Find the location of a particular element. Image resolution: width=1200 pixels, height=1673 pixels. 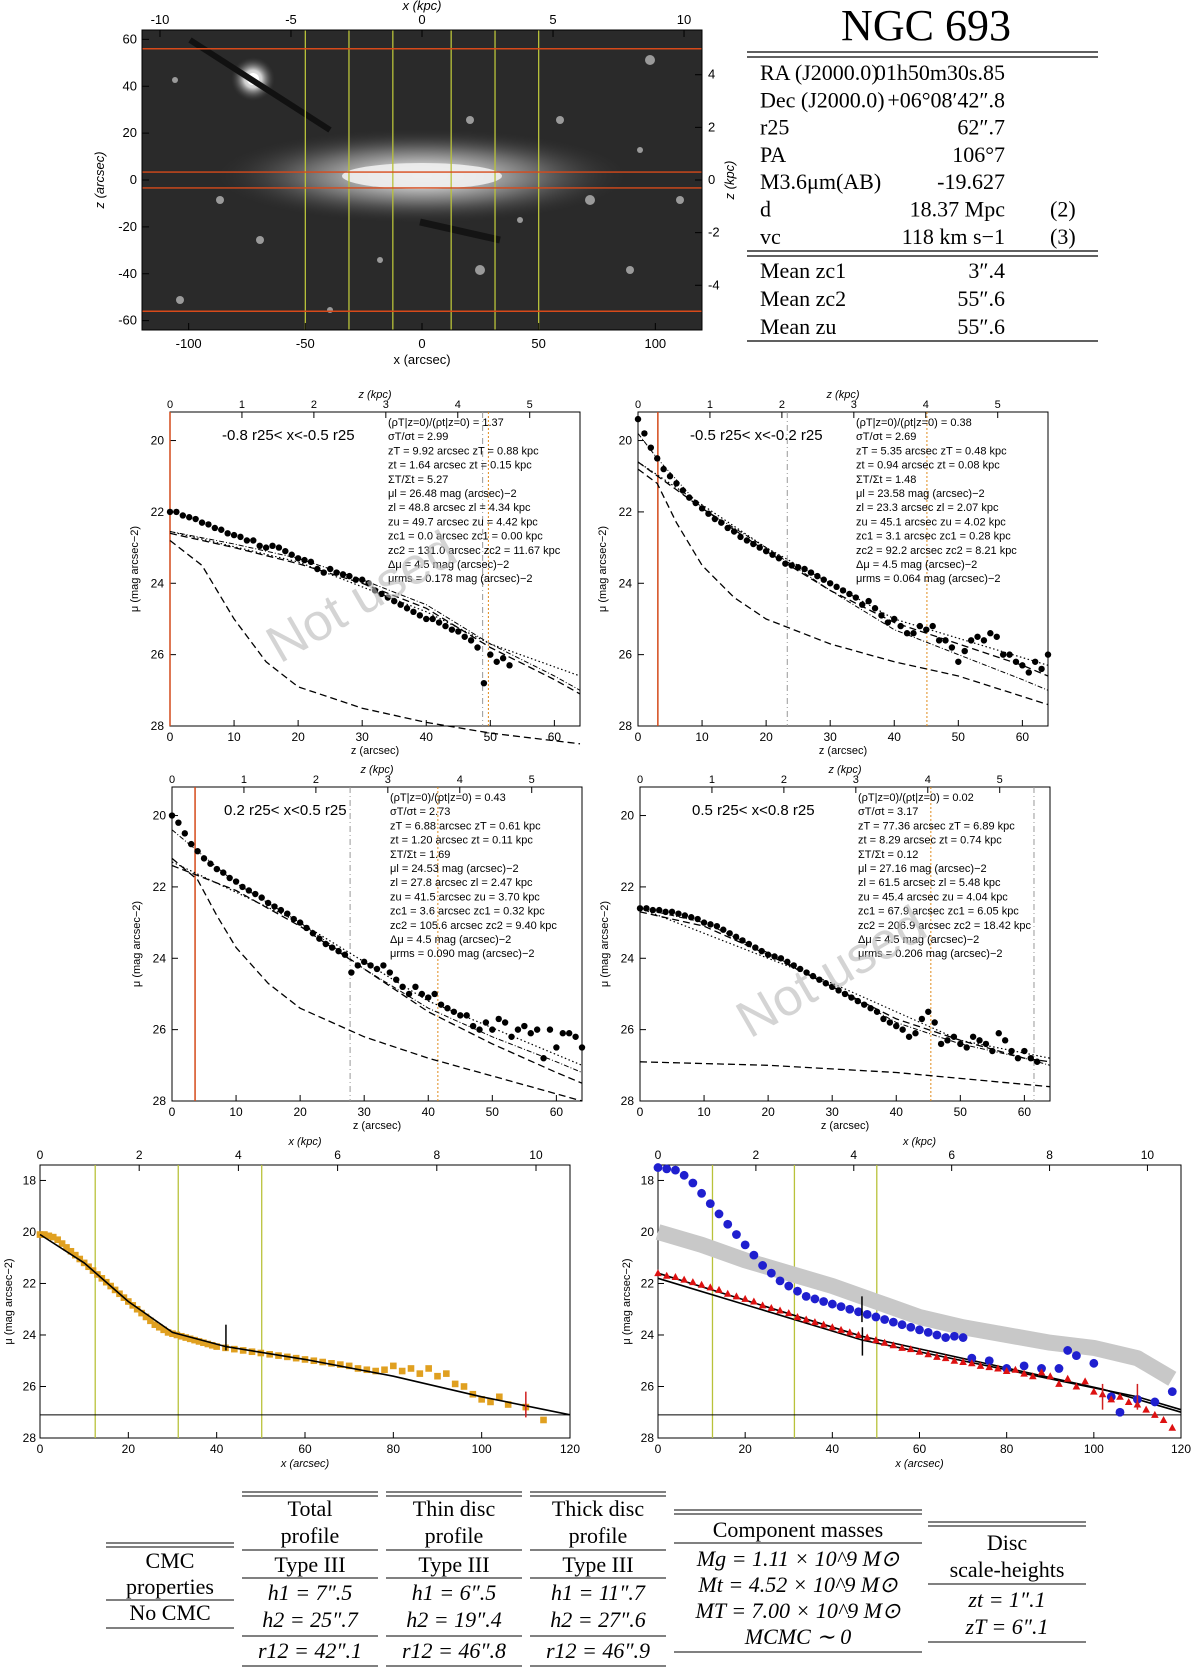

mass-g: Mg = 1.11 × 10^9 M⊙ is located at coordinates (798, 1558).